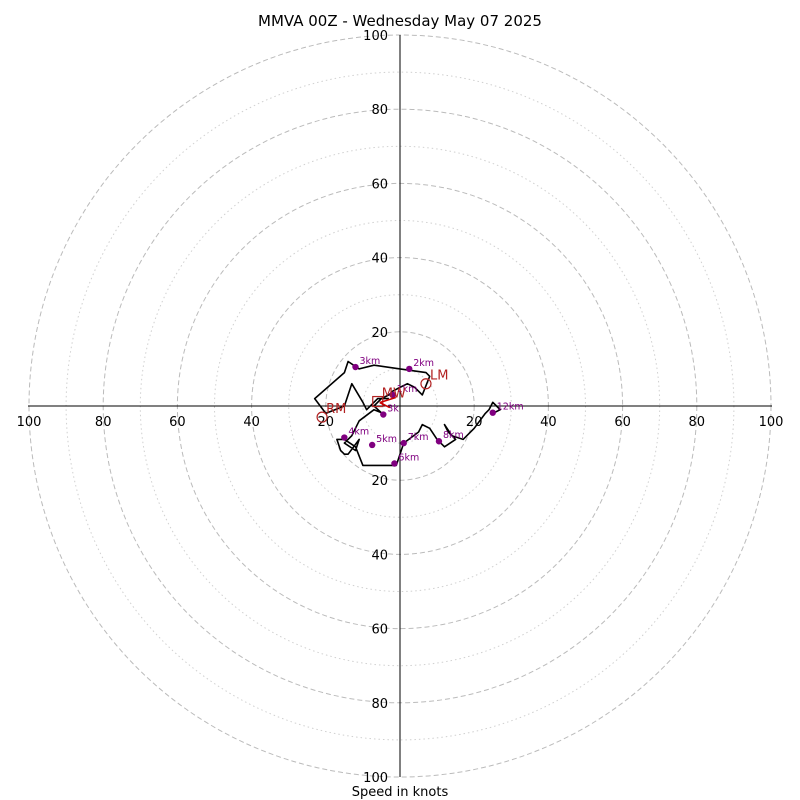  What do you see at coordinates (400, 792) in the screenshot?
I see `x-axis-label: Speed in knots` at bounding box center [400, 792].